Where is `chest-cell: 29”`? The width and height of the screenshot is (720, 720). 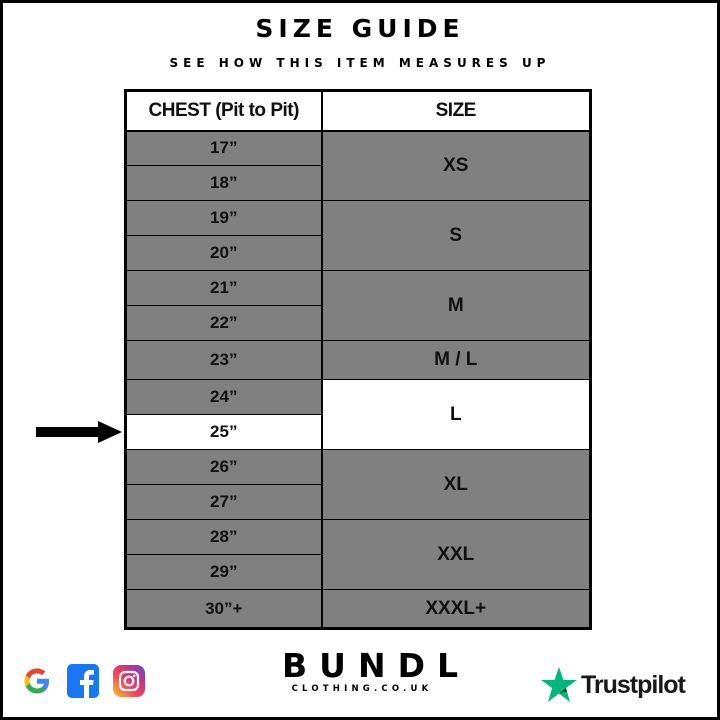 chest-cell: 29” is located at coordinates (223, 572).